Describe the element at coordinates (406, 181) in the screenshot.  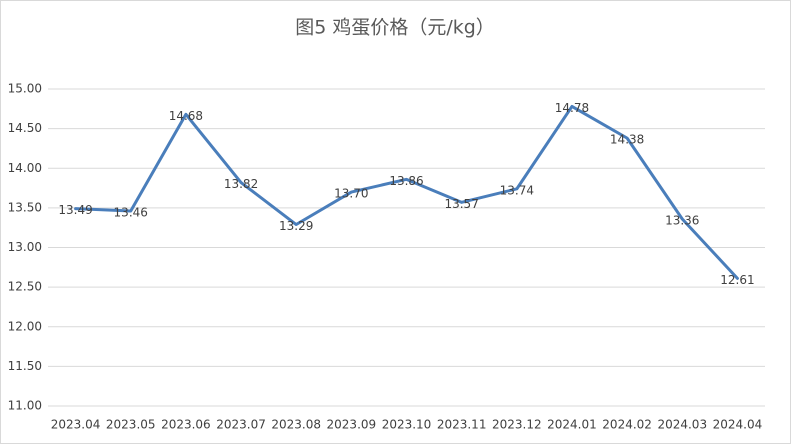
I see `data-label: 13.86` at that location.